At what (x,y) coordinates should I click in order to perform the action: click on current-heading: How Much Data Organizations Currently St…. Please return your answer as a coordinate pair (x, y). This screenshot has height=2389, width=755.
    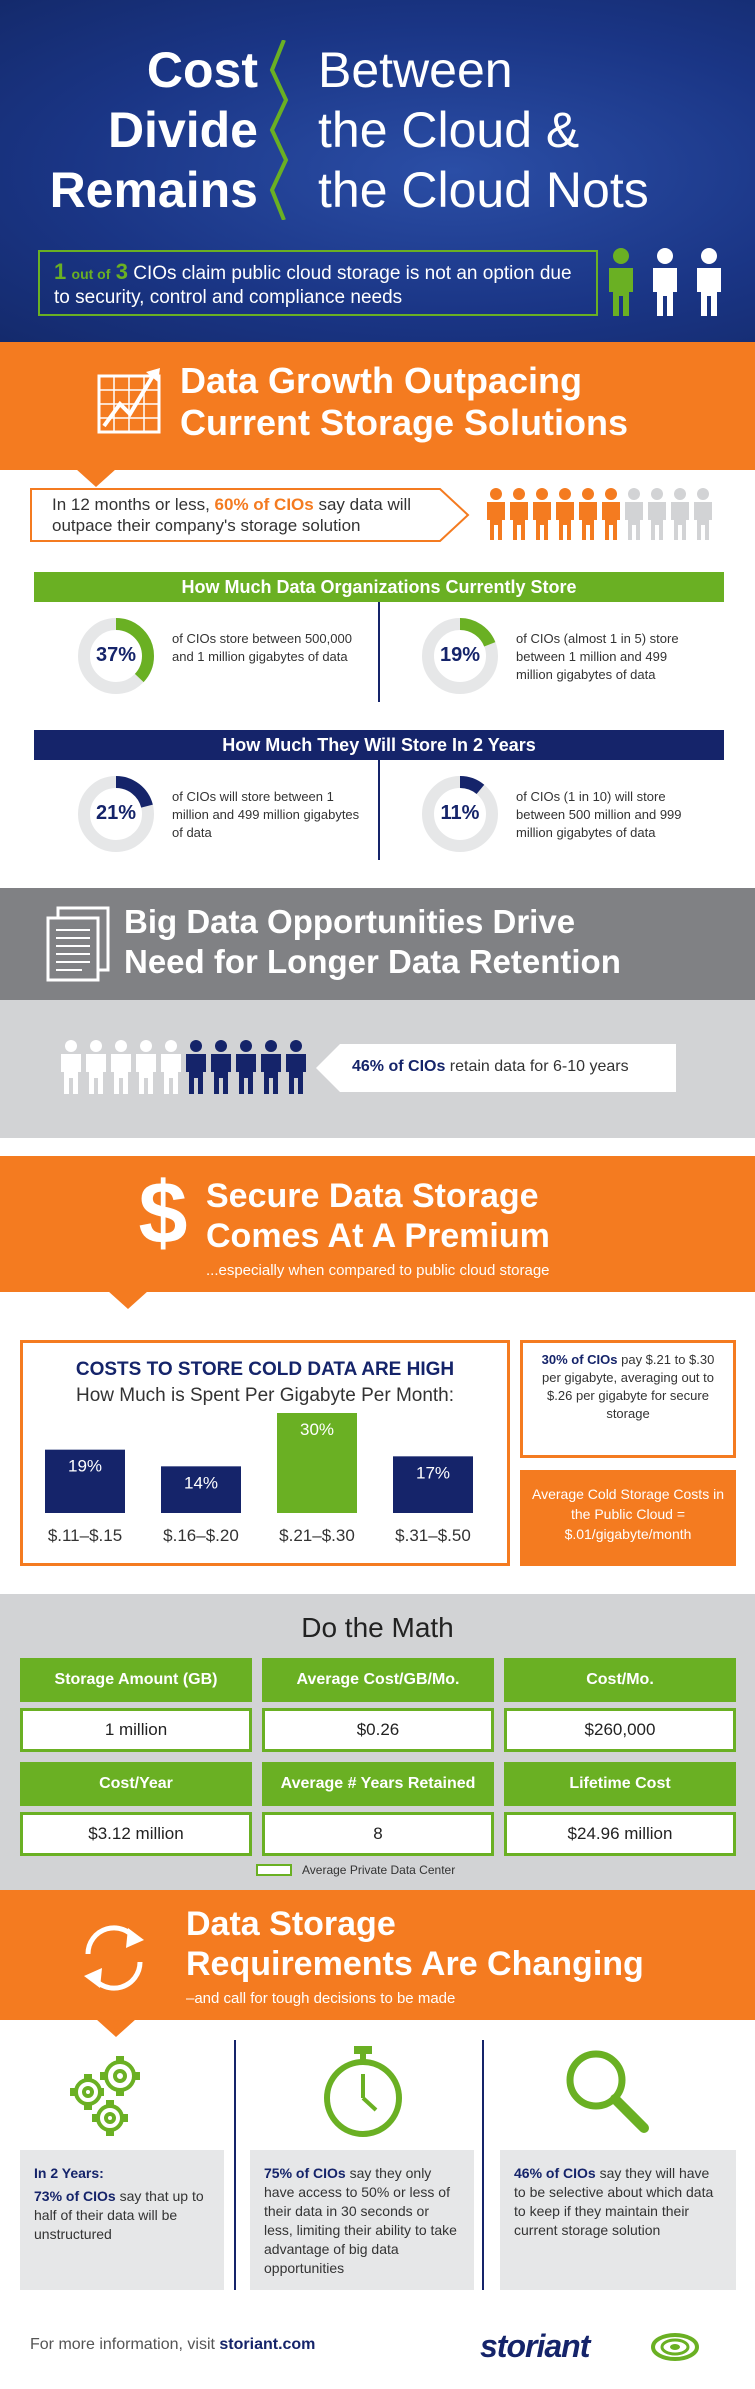
    Looking at the image, I should click on (379, 587).